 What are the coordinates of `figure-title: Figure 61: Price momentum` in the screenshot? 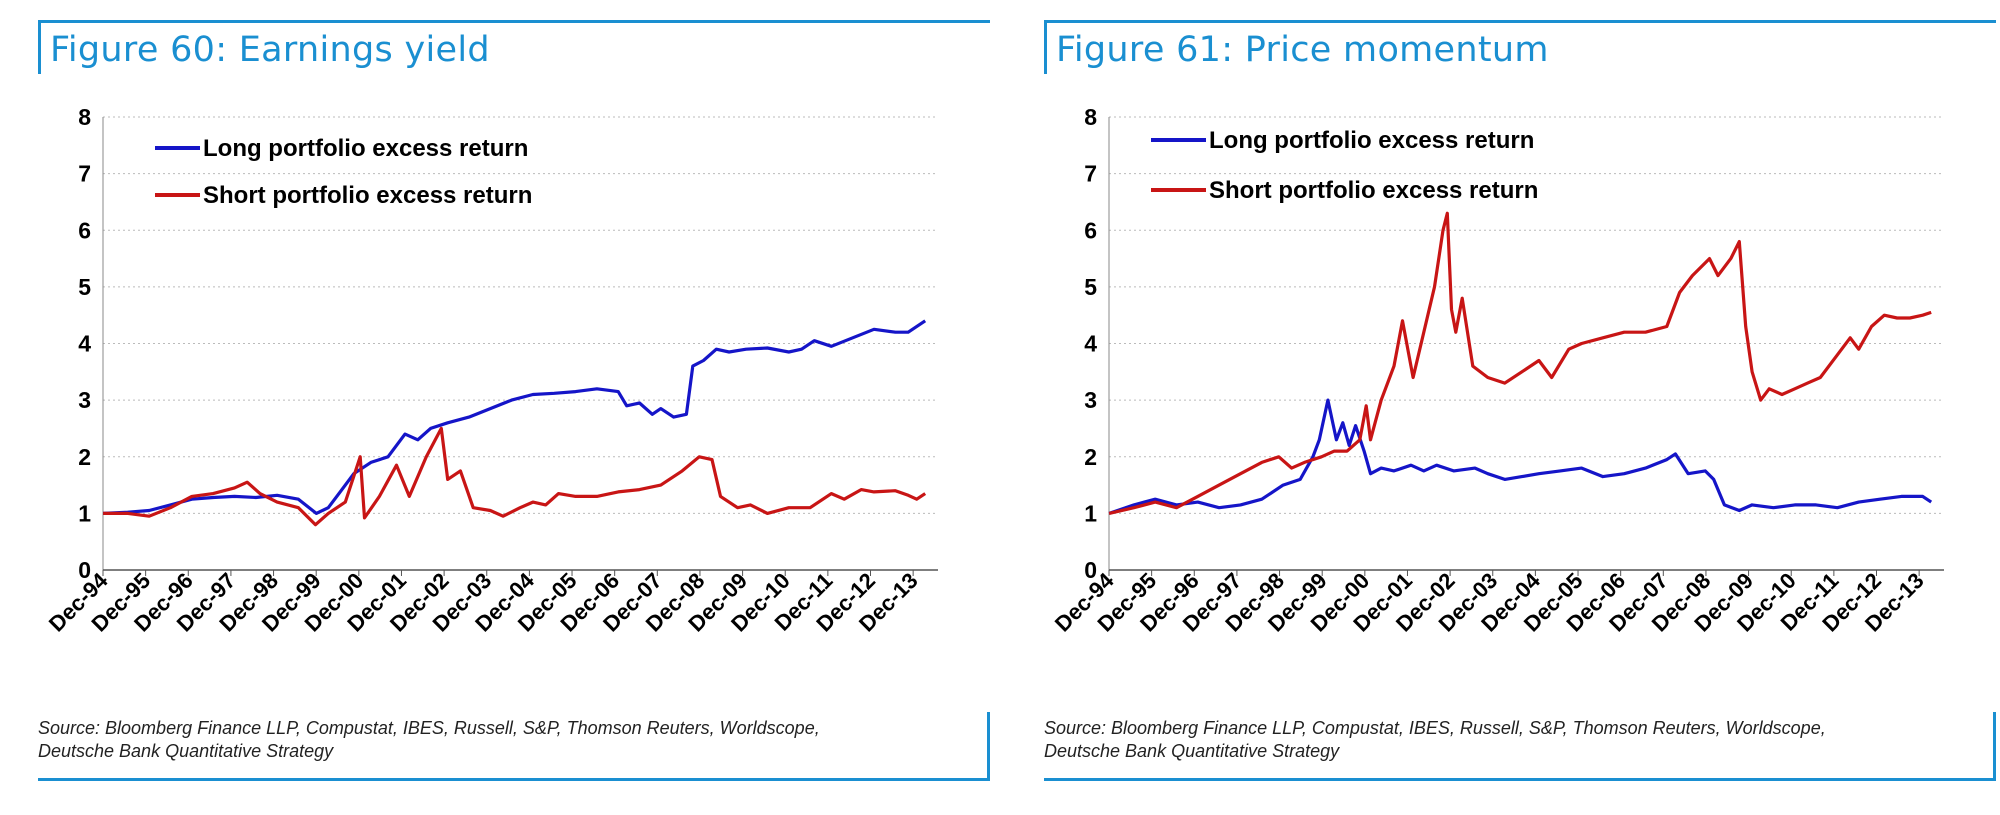 It's located at (1302, 50).